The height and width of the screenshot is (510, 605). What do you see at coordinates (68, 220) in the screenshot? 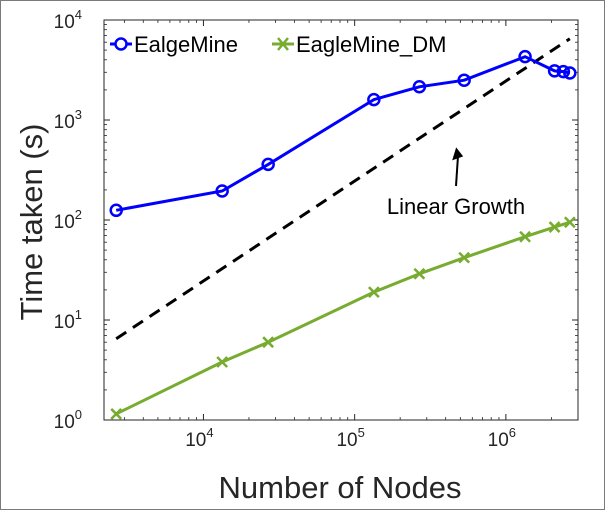
I see `y-tick-label: 10²` at bounding box center [68, 220].